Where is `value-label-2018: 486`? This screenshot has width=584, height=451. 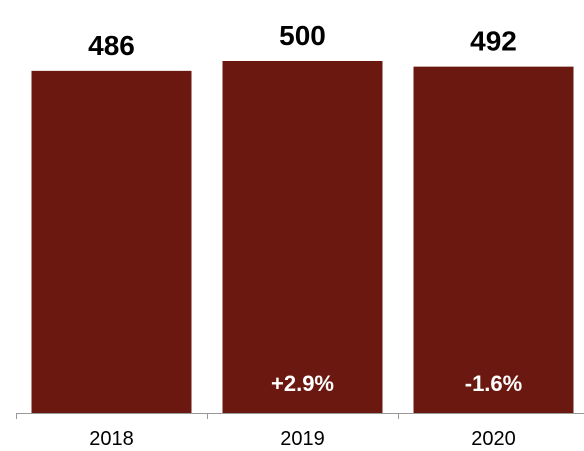 value-label-2018: 486 is located at coordinates (111, 45).